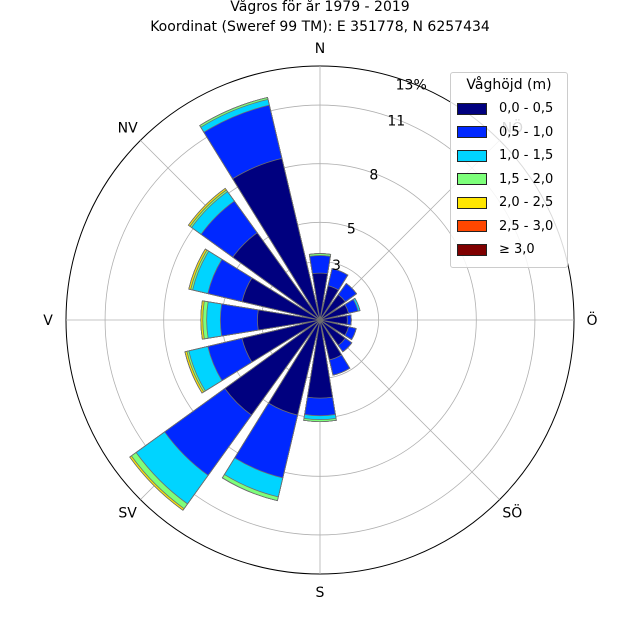 The height and width of the screenshot is (640, 640). Describe the element at coordinates (48, 321) in the screenshot. I see `compass-label: V` at that location.